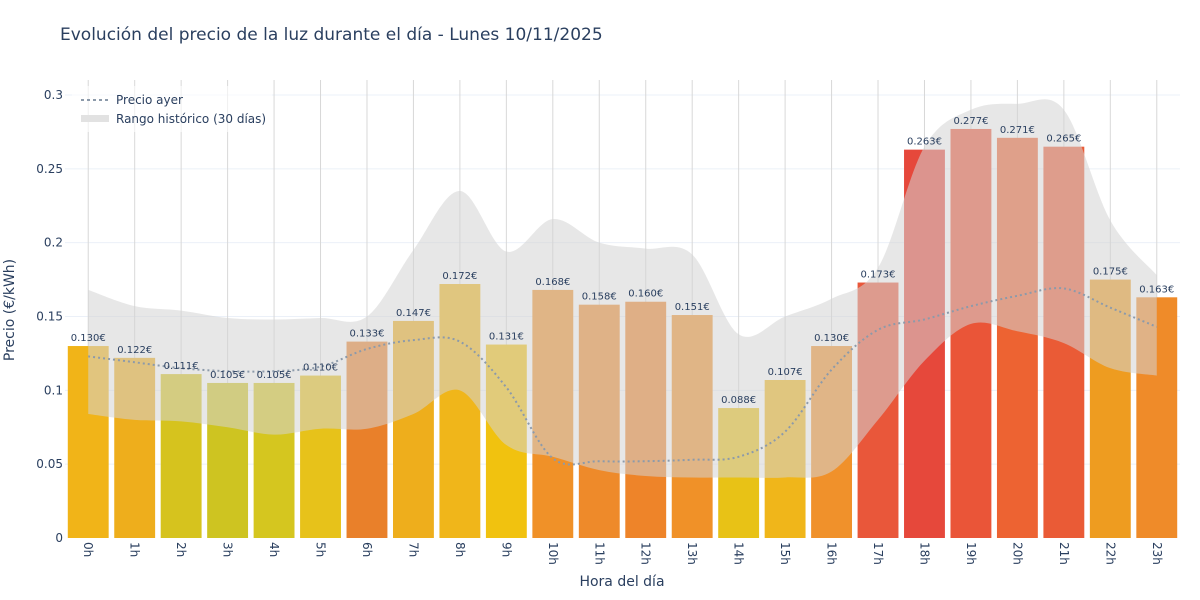 This screenshot has width=1200, height=600. What do you see at coordinates (646, 553) in the screenshot?
I see `x-tick-label: 12h` at bounding box center [646, 553].